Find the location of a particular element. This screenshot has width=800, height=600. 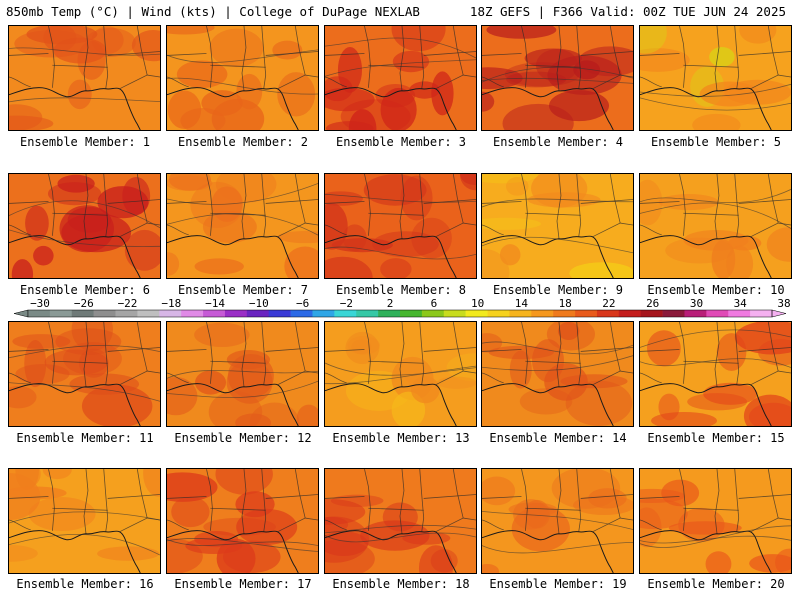

colorbar-tick-label: 22 is located at coordinates (608, 303).